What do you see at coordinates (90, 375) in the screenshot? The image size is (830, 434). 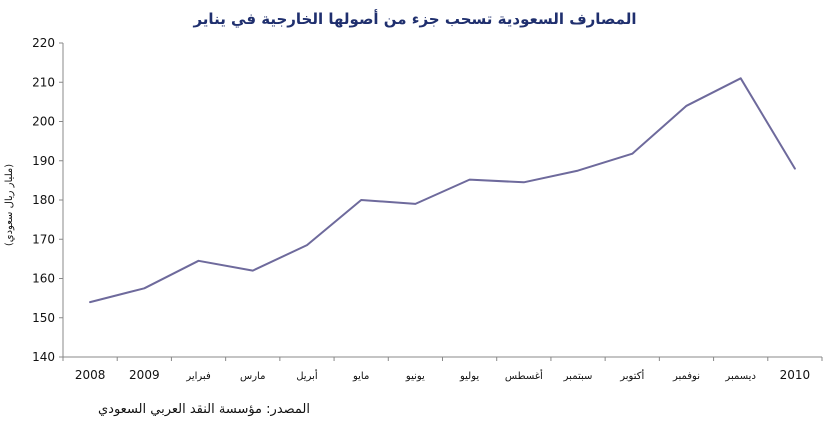 I see `x-tick-label: 2008` at bounding box center [90, 375].